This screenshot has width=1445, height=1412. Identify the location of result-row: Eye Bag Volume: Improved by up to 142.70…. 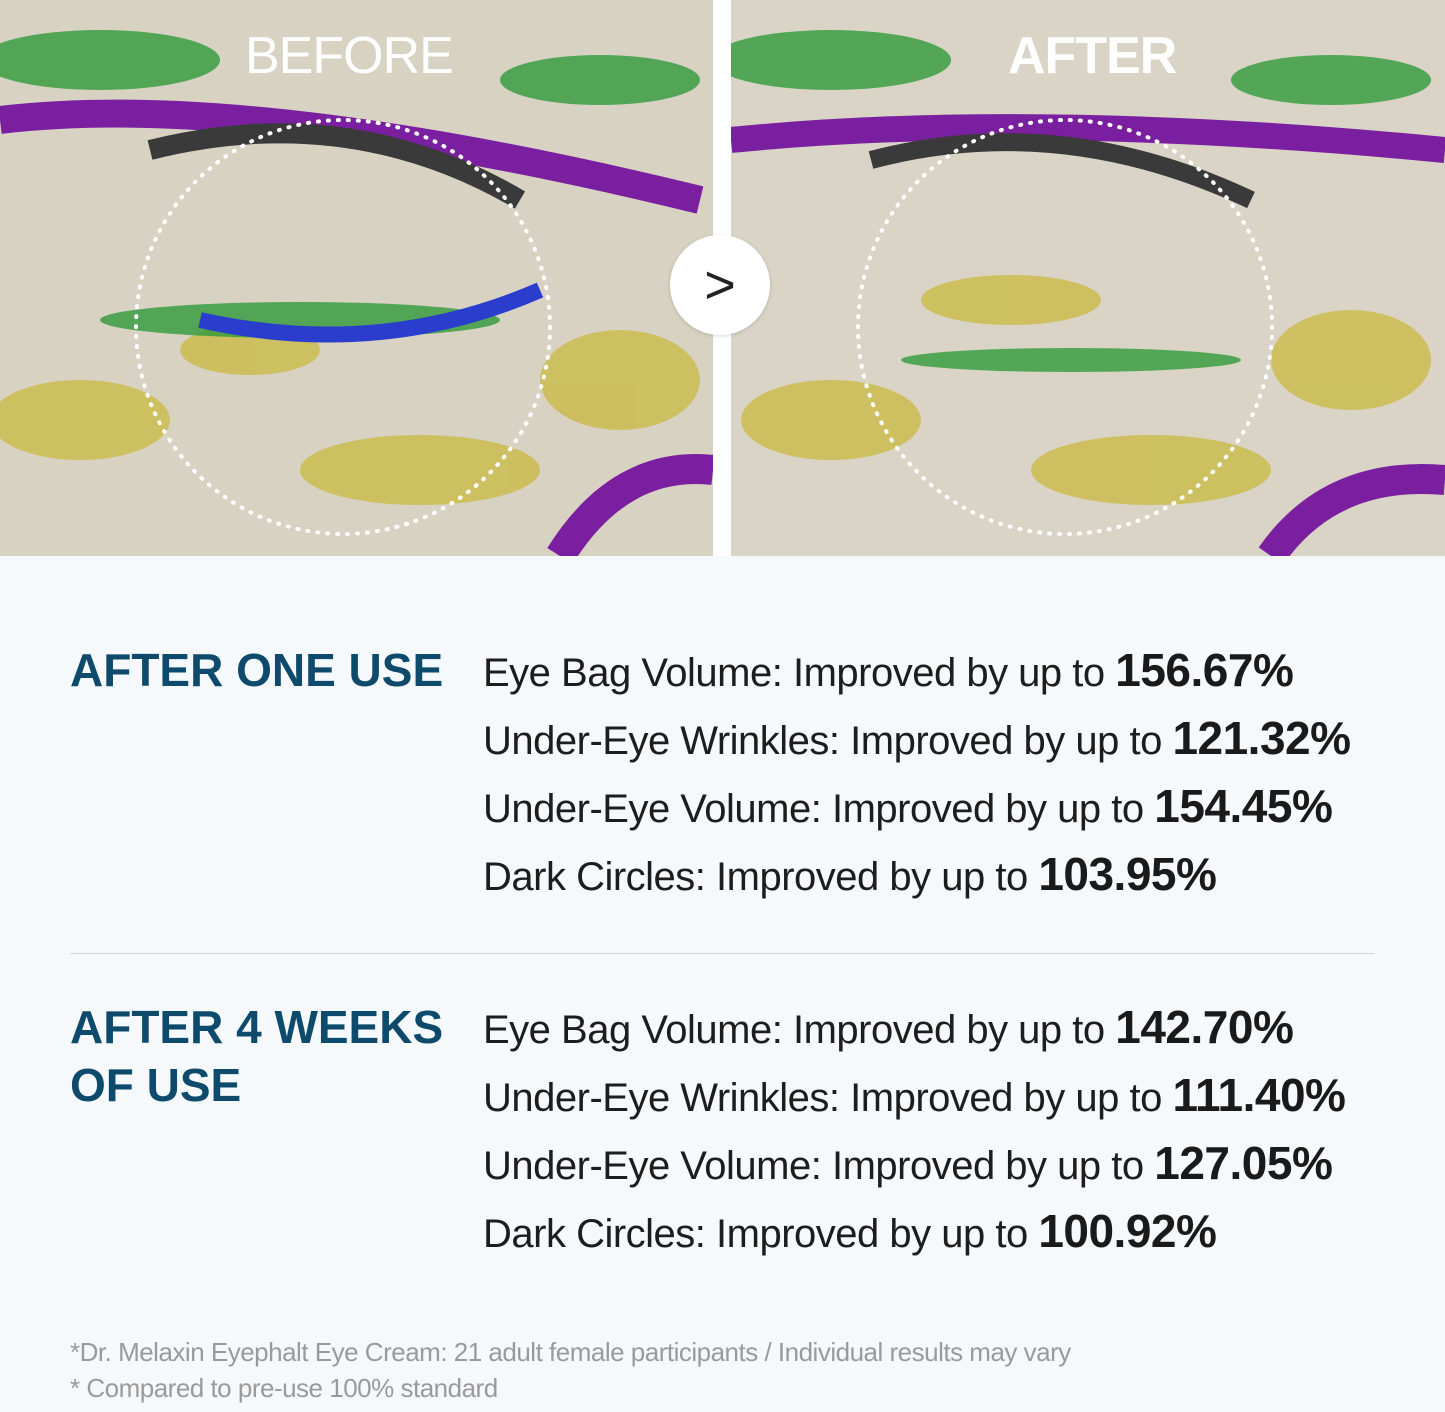
(888, 1027).